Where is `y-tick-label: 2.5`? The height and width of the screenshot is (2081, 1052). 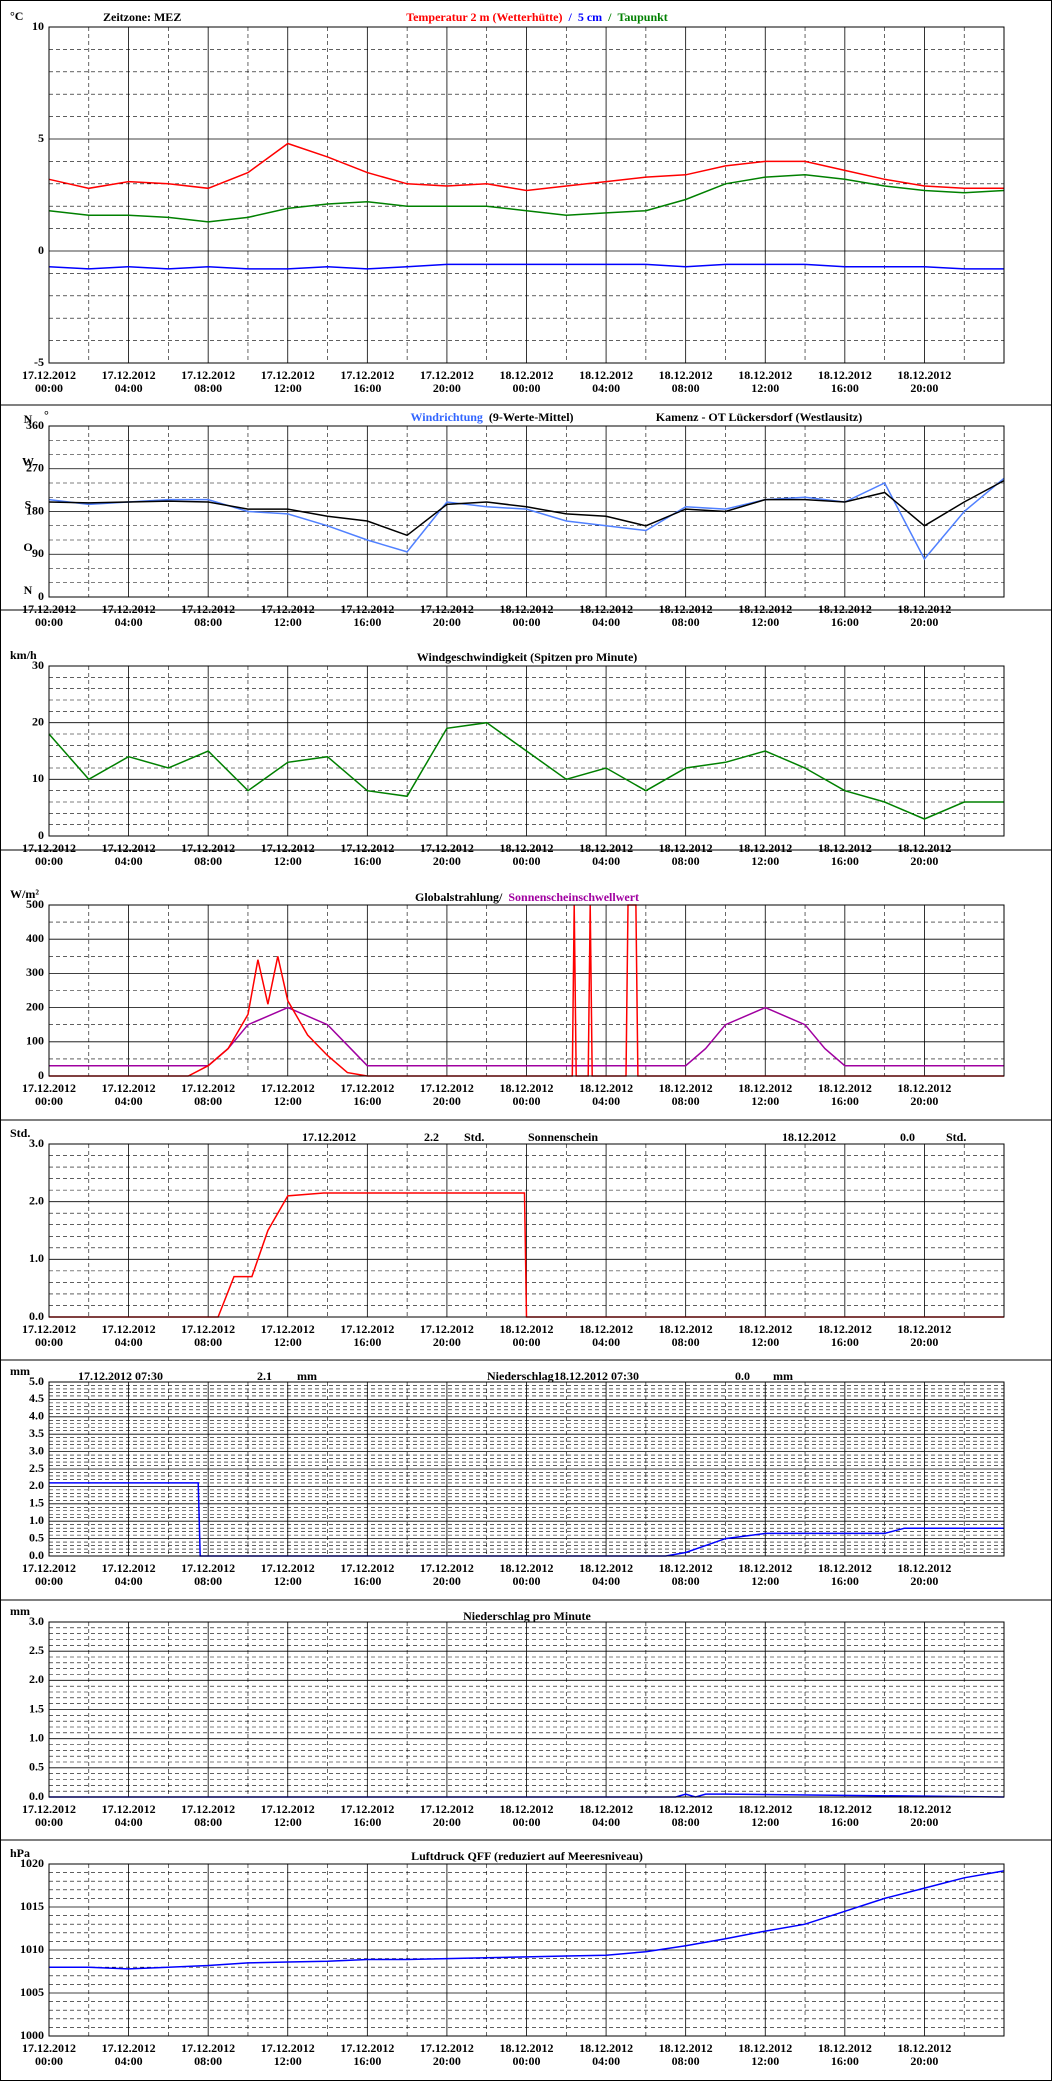
y-tick-label: 2.5 is located at coordinates (36, 1468).